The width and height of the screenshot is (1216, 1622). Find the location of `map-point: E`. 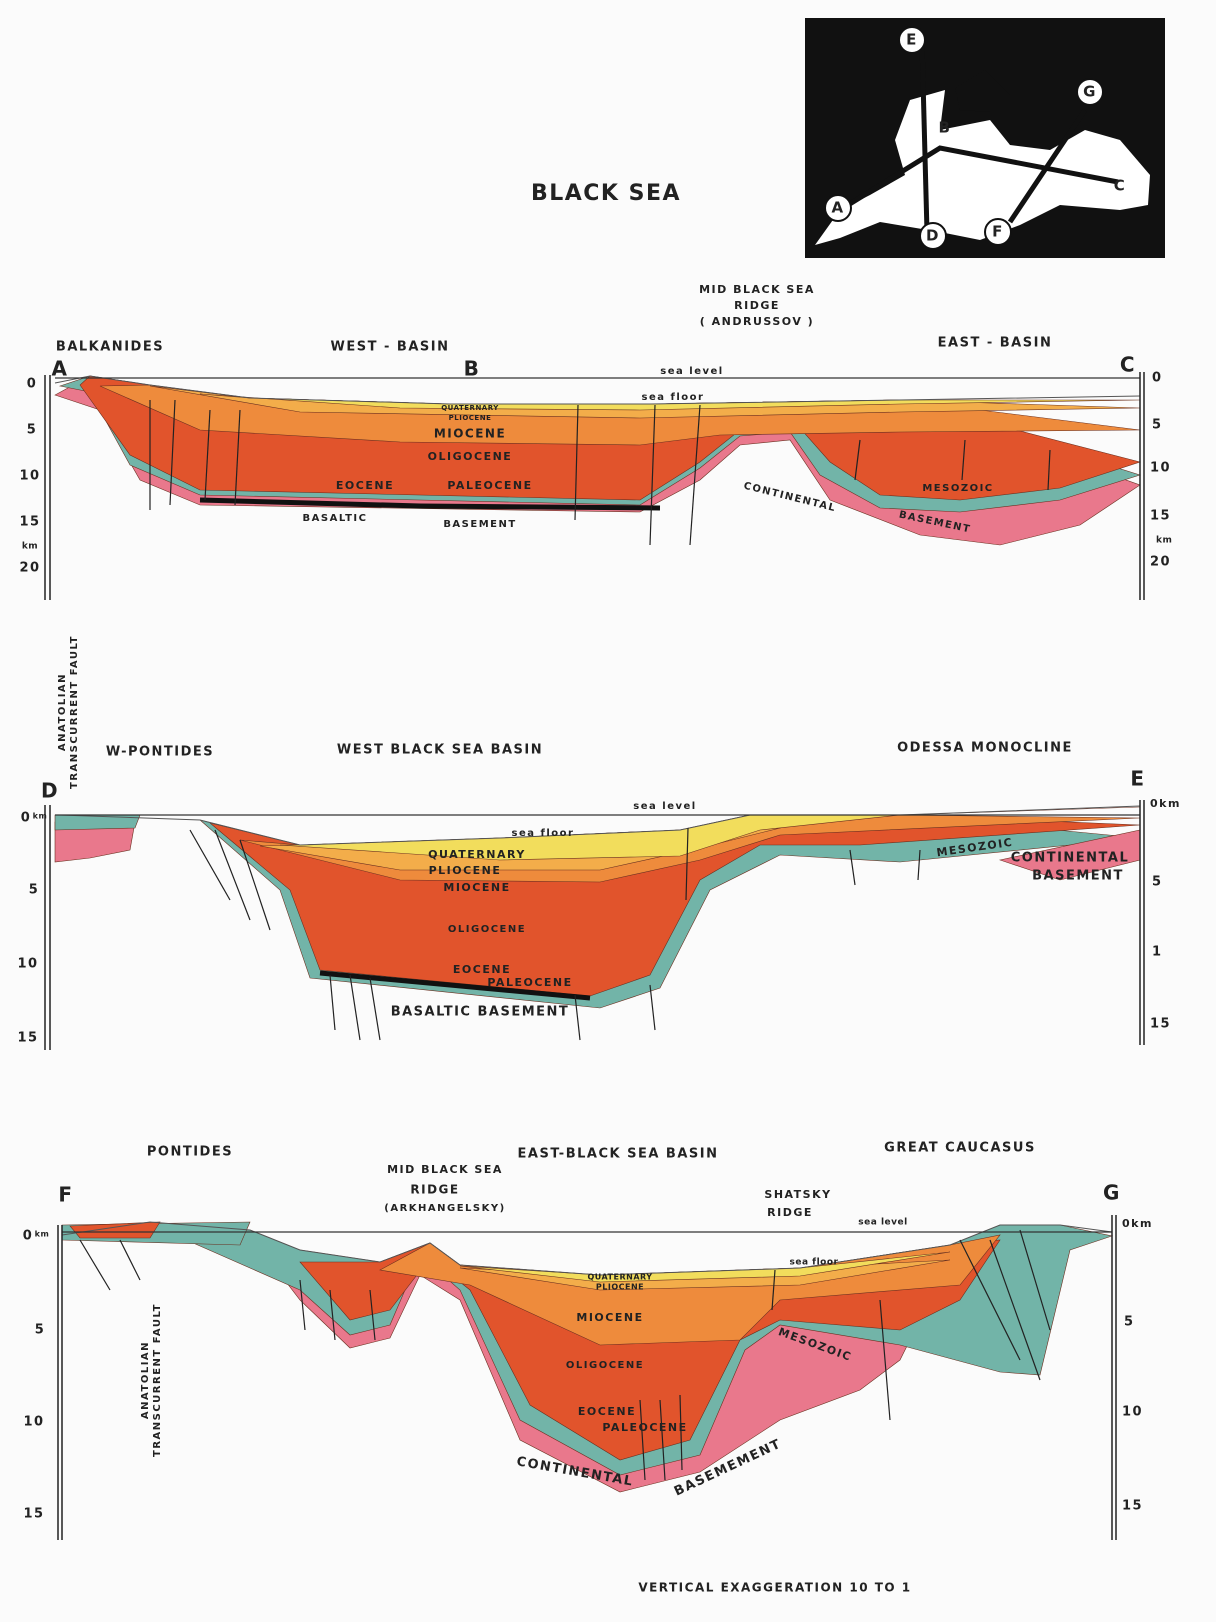

map-point: E is located at coordinates (912, 40).